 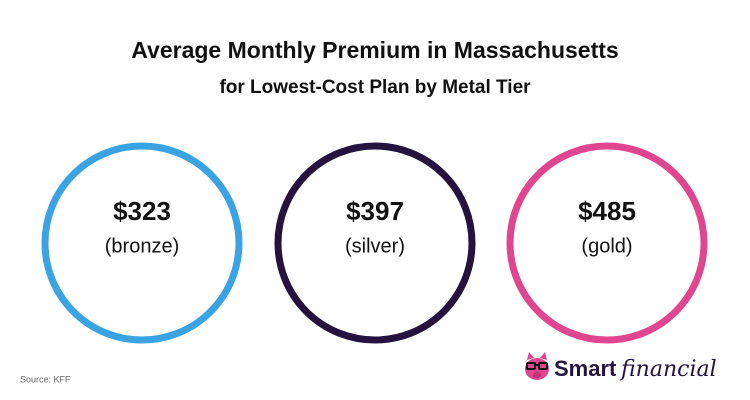 I want to click on logo-bold: Smart, so click(x=585, y=368).